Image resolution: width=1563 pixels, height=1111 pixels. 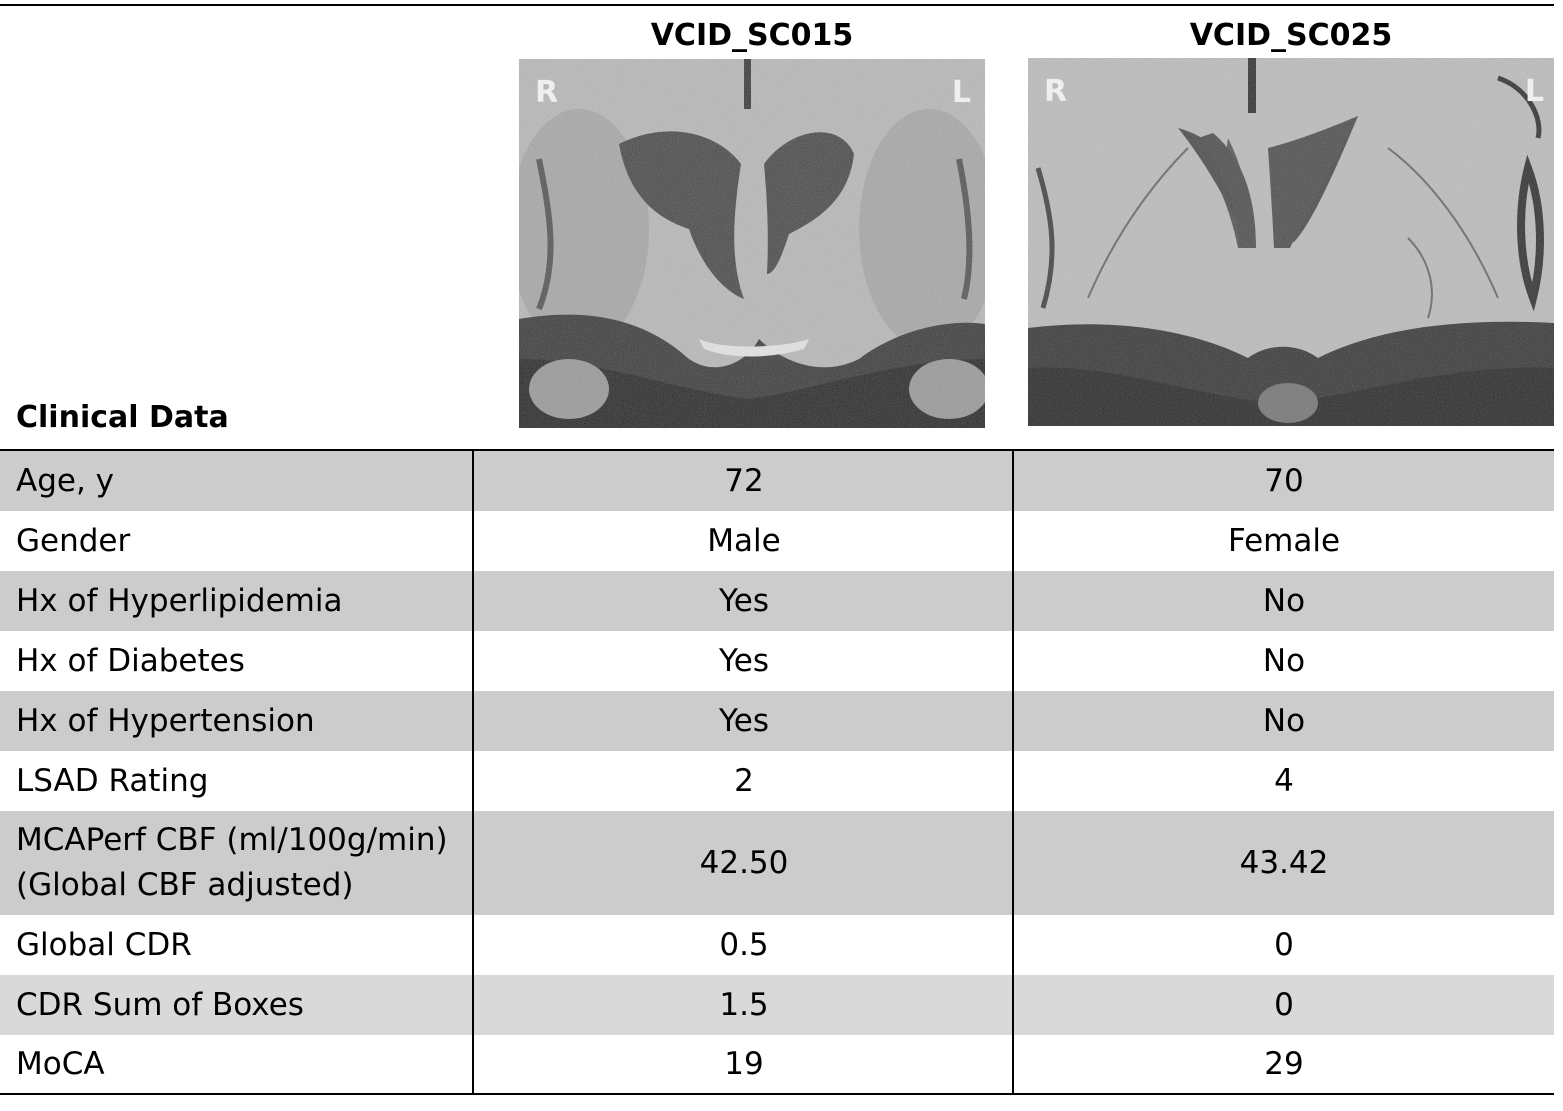 I want to click on value-subject-1: 1.5, so click(x=744, y=1005).